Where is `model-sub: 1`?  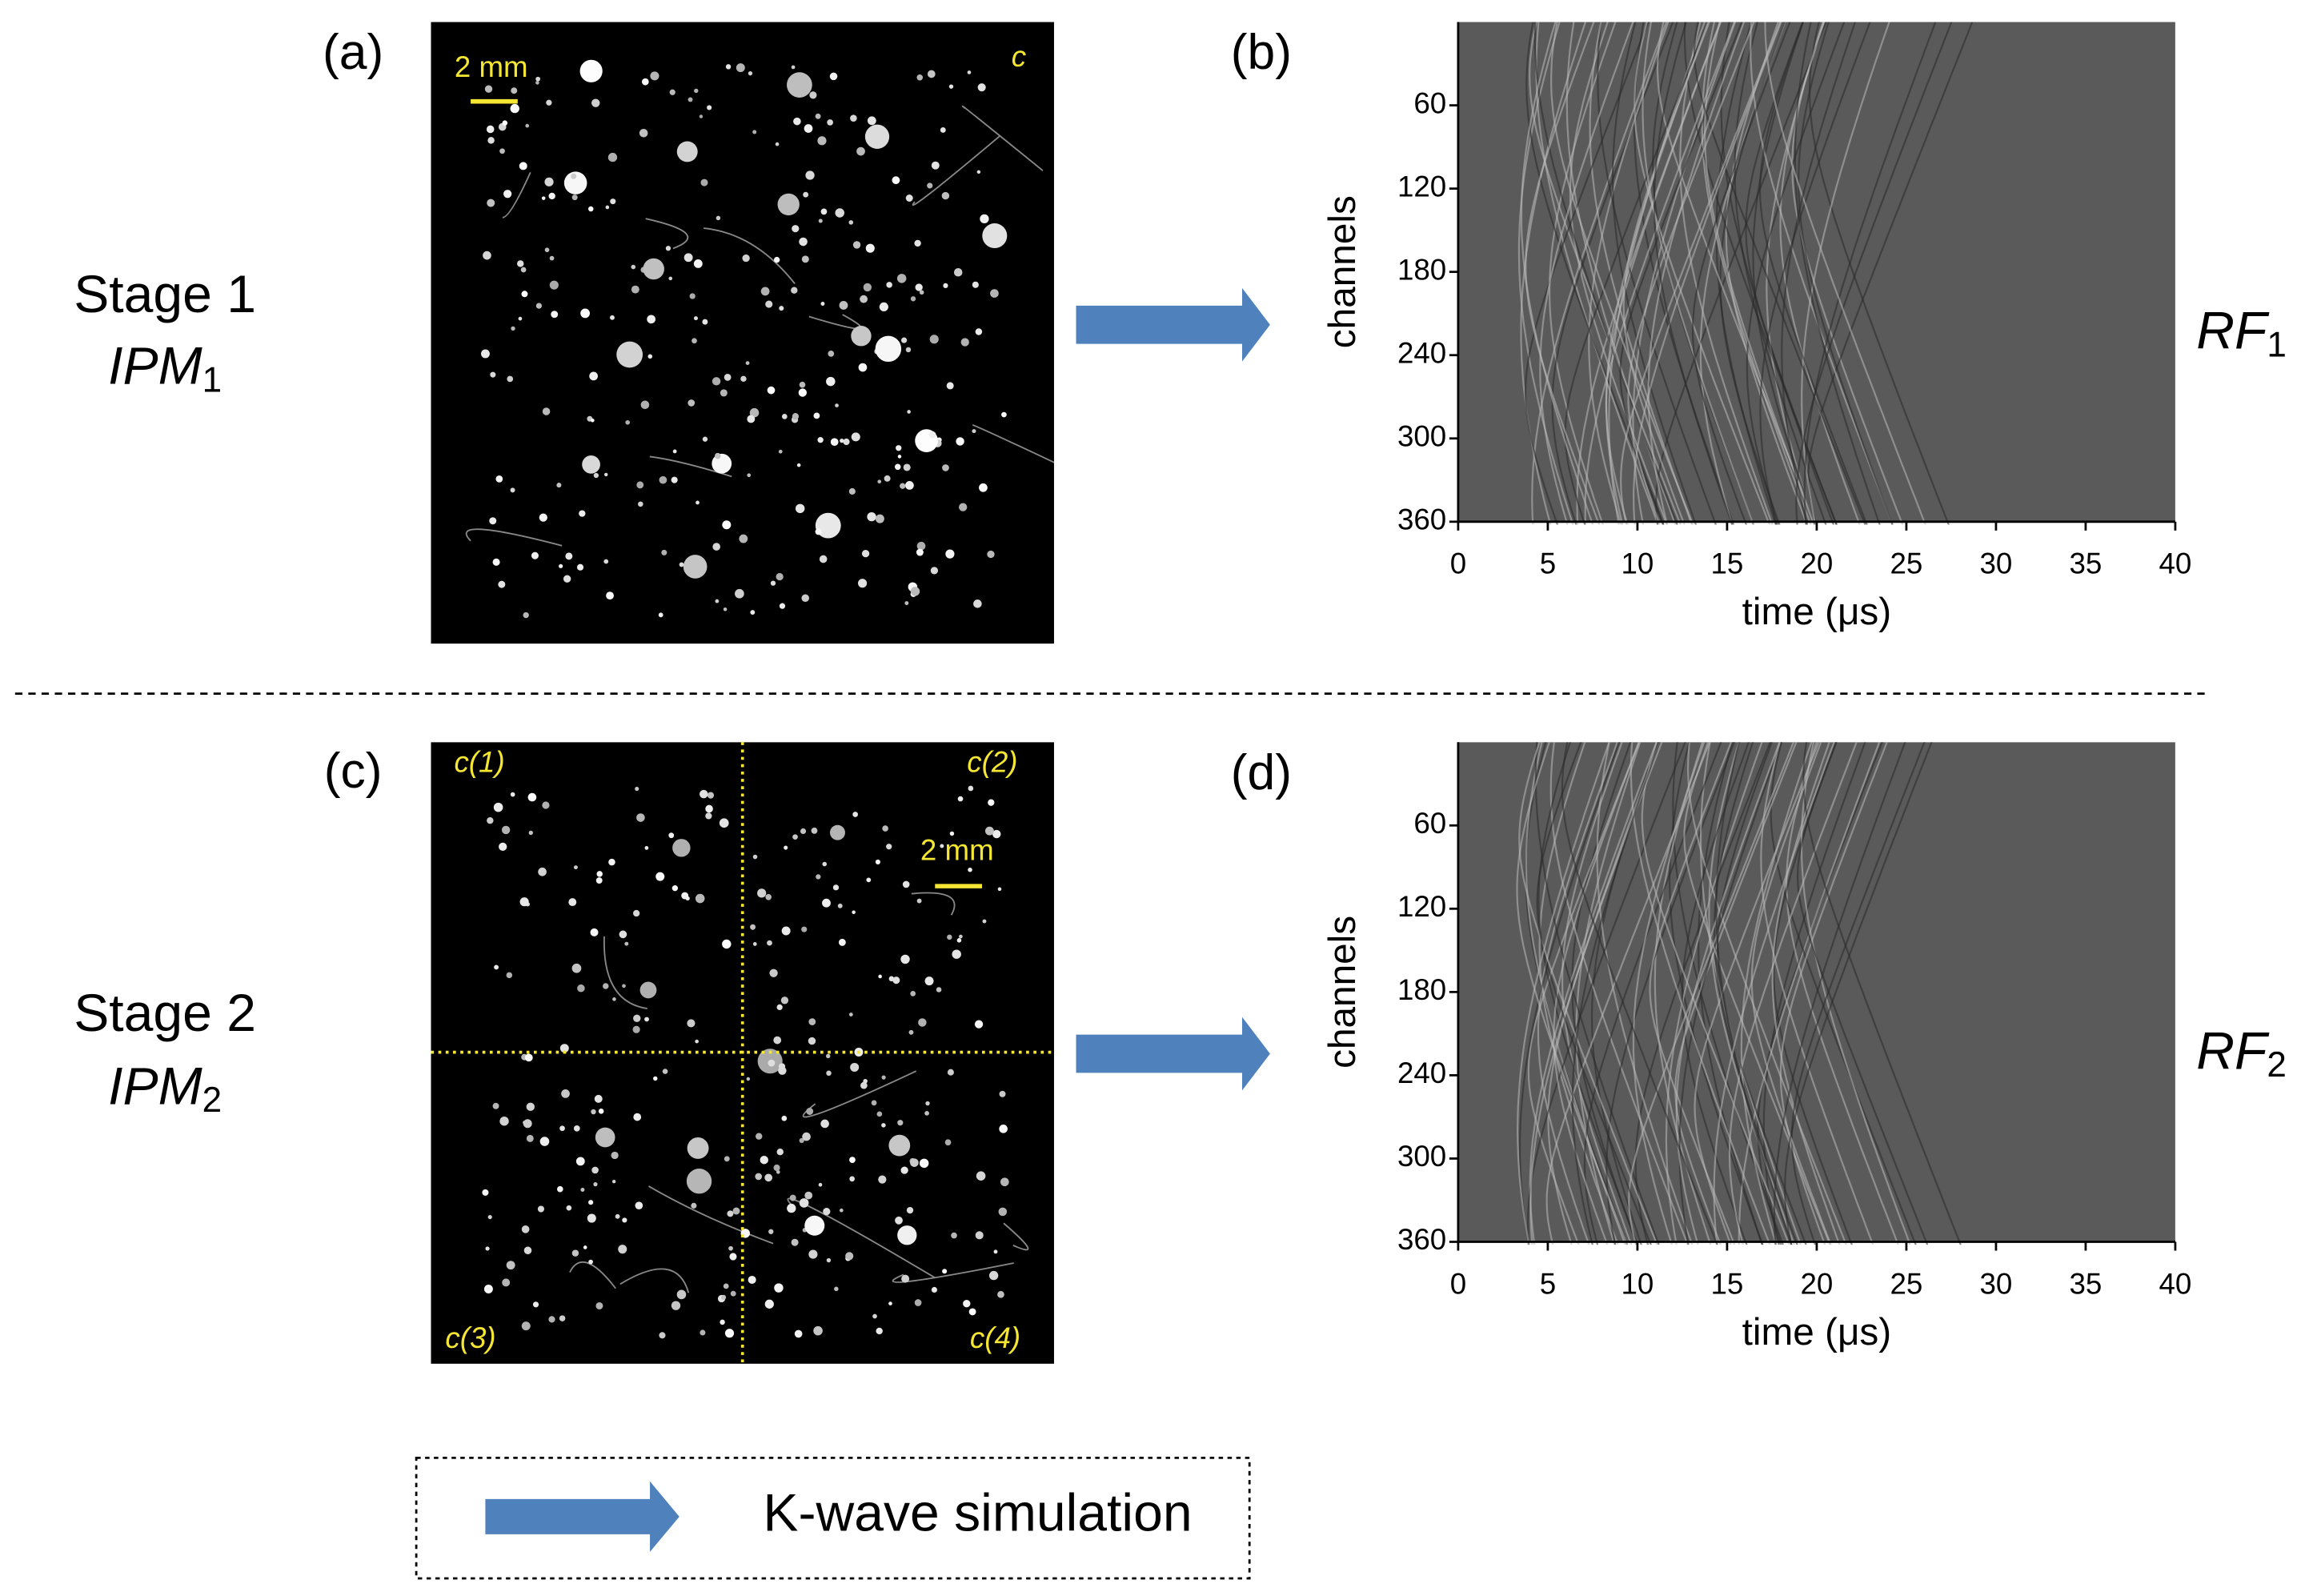
model-sub: 1 is located at coordinates (212, 379).